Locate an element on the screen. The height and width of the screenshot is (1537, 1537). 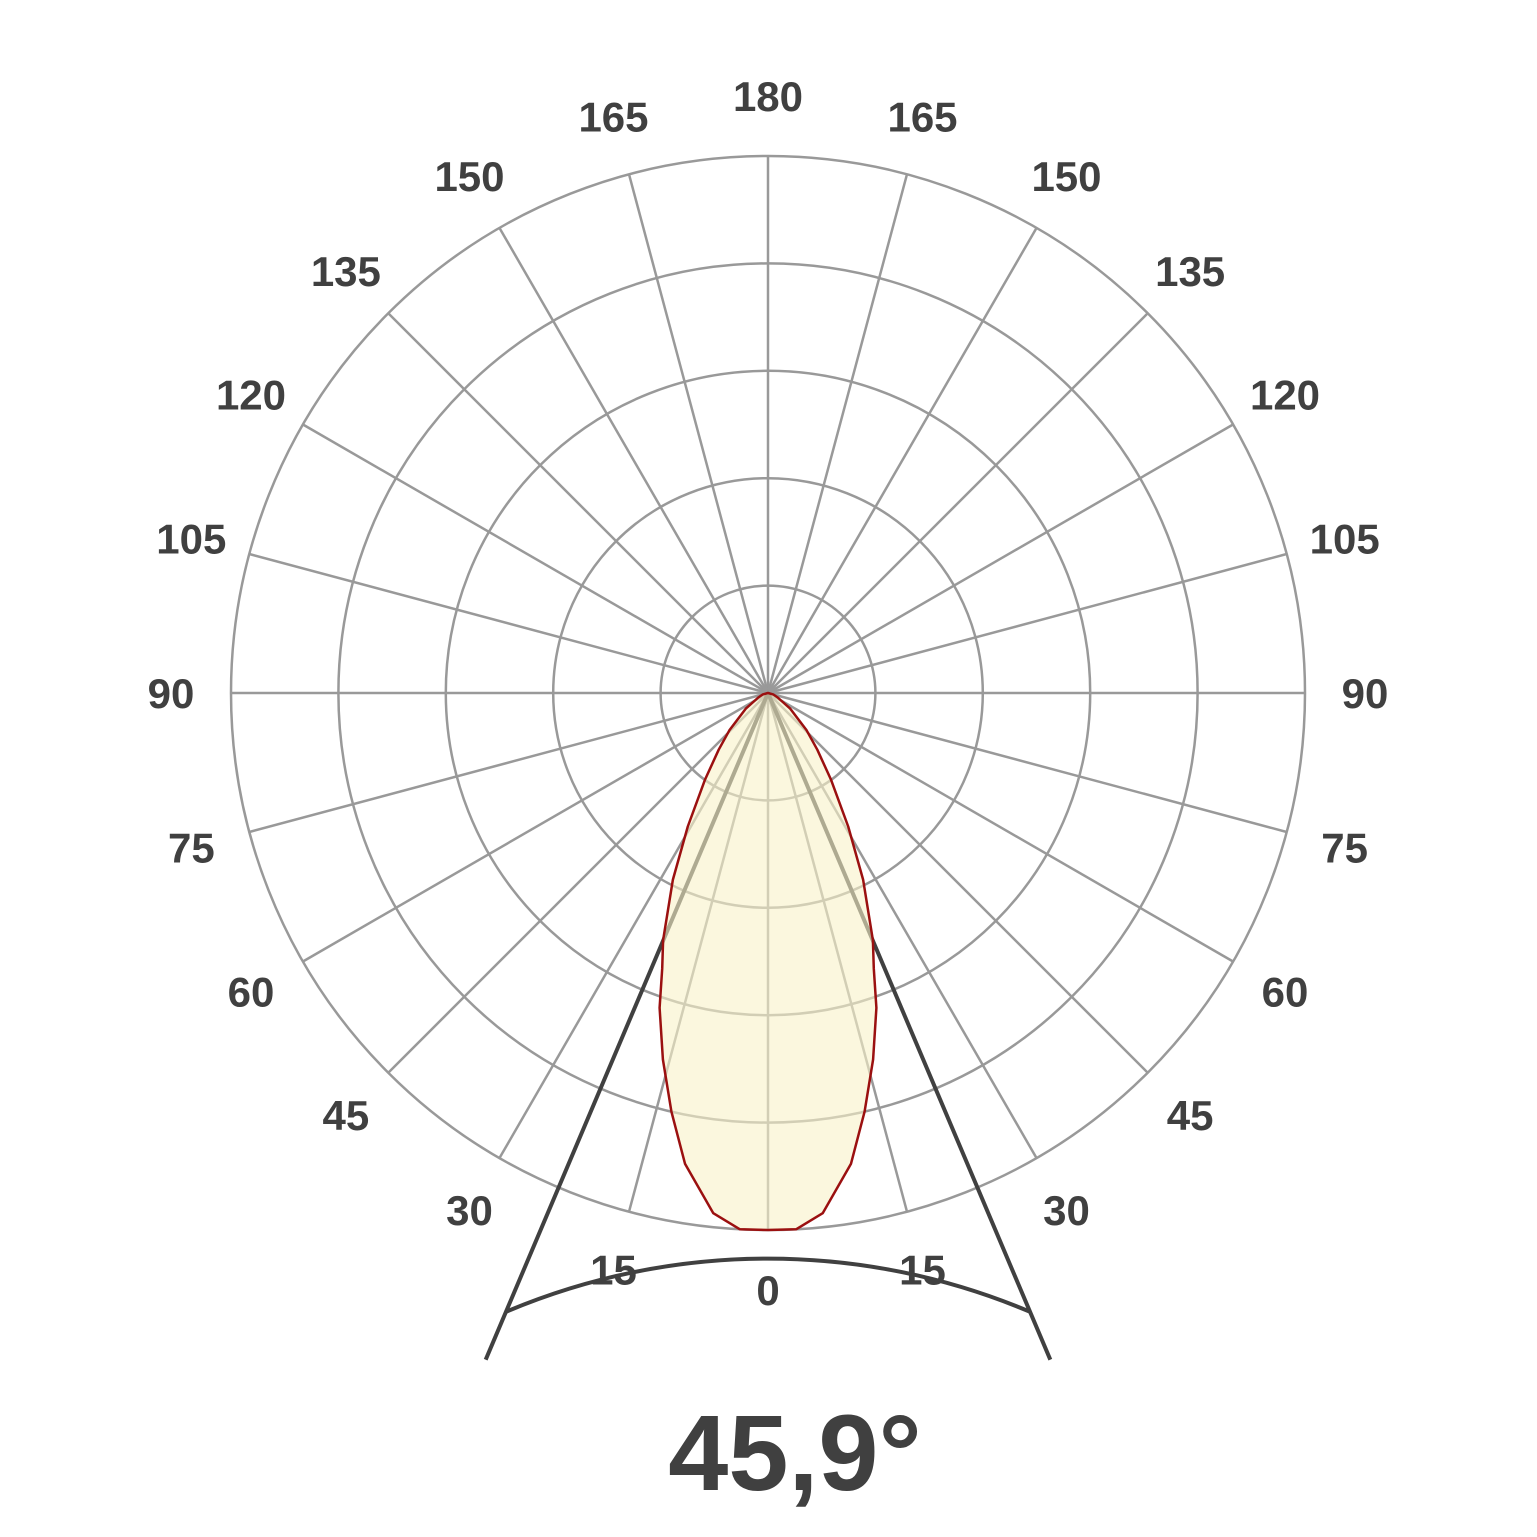
angle-label: 180 is located at coordinates (768, 96).